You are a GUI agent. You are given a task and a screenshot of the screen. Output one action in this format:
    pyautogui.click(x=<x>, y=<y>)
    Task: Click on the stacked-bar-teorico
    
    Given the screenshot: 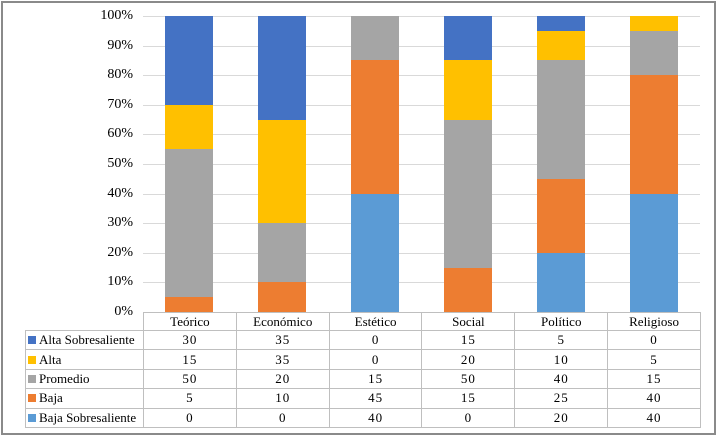 What is the action you would take?
    pyautogui.click(x=189, y=164)
    